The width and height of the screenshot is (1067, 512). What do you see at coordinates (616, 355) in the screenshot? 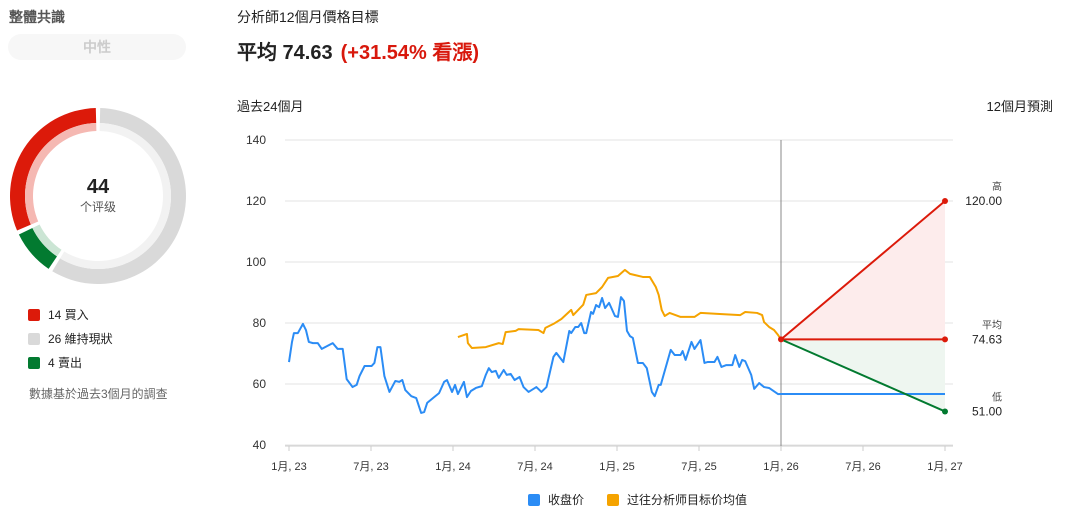
I see `close-price-line` at bounding box center [616, 355].